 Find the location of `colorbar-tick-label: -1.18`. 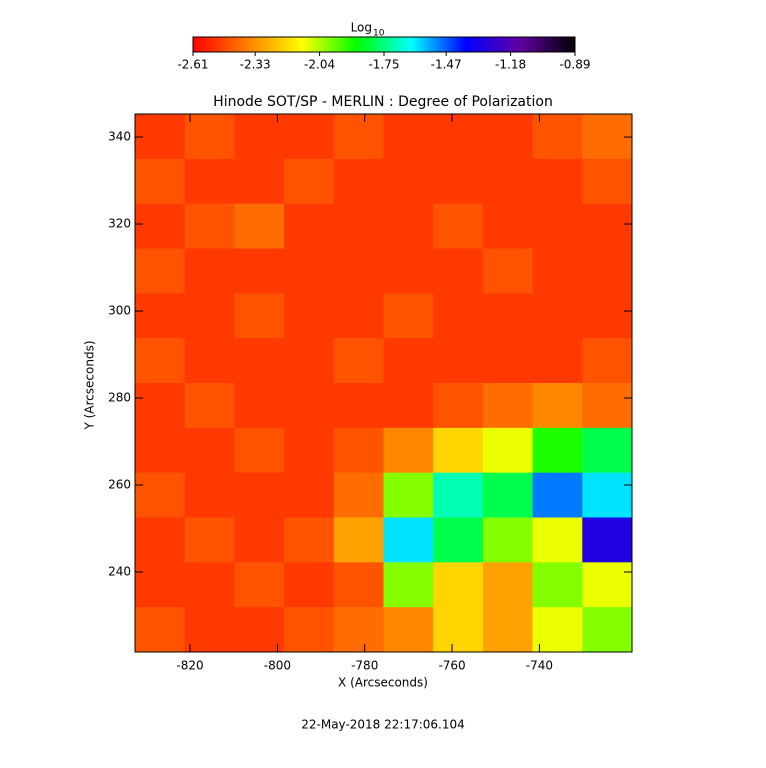

colorbar-tick-label: -1.18 is located at coordinates (510, 65).